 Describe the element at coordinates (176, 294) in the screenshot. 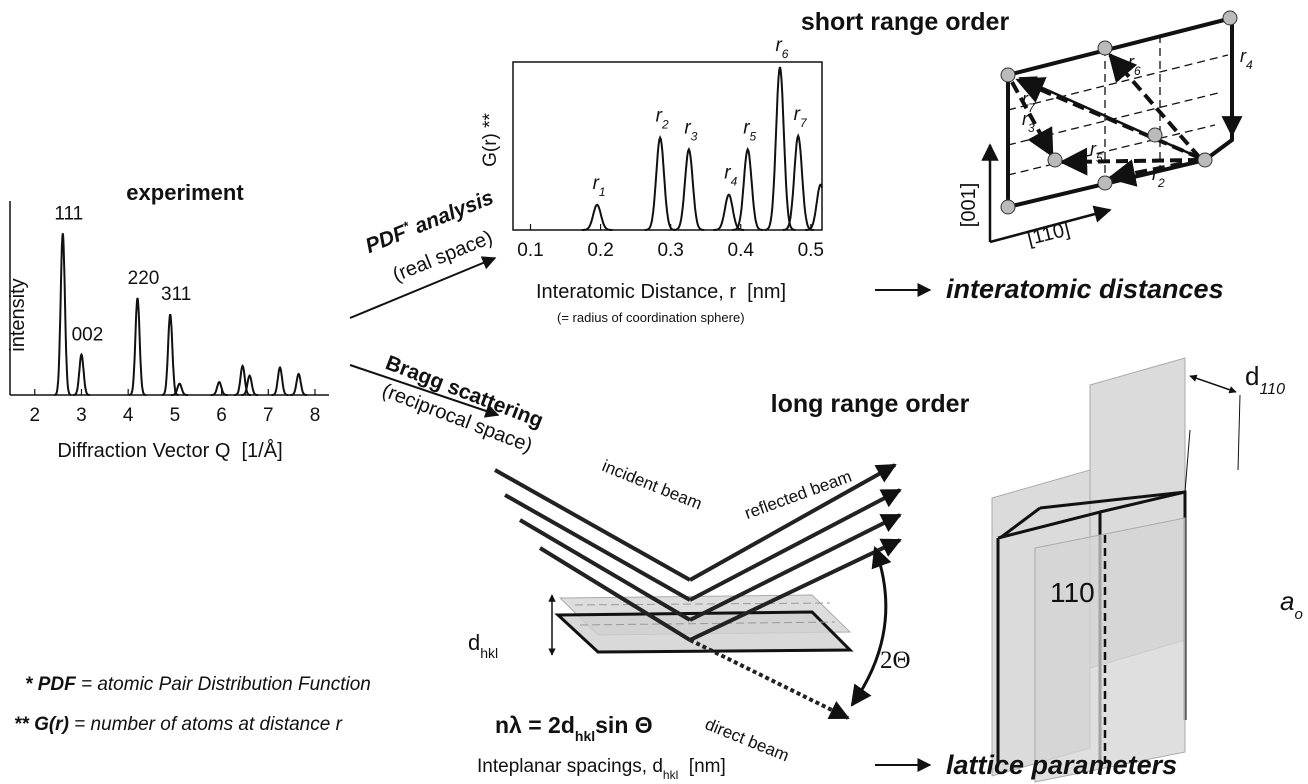

I see `peak-label: 311` at that location.